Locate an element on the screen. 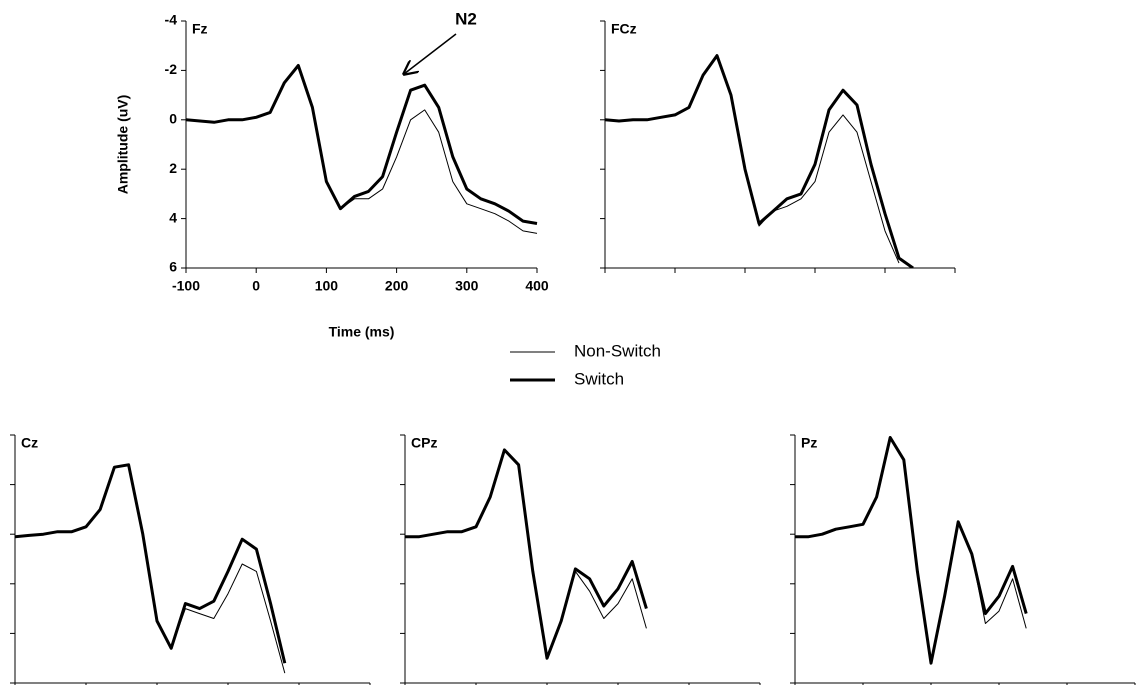 The image size is (1137, 685). legend-label: Non-Switch is located at coordinates (617, 350).